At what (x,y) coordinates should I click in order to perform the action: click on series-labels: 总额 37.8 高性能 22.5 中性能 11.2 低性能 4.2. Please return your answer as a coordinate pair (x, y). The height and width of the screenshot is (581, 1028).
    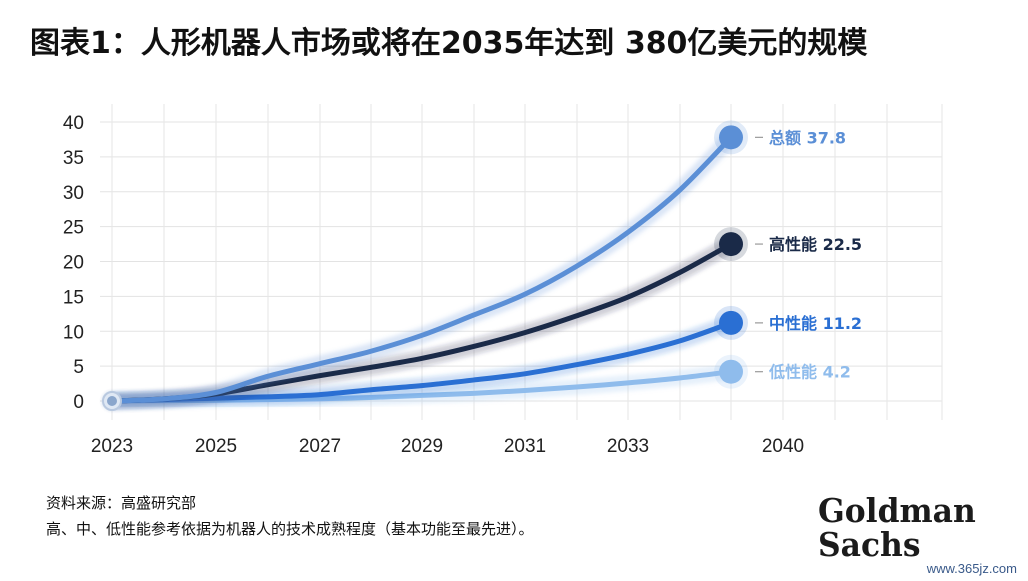
    Looking at the image, I should click on (788, 254).